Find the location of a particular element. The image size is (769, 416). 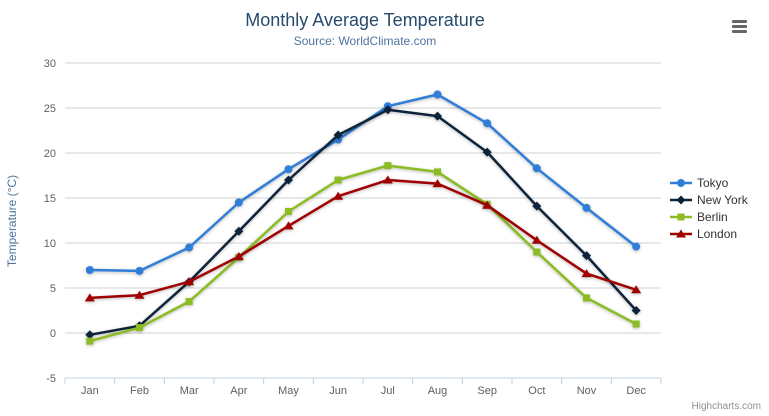

legend-label: Berlin is located at coordinates (712, 216).